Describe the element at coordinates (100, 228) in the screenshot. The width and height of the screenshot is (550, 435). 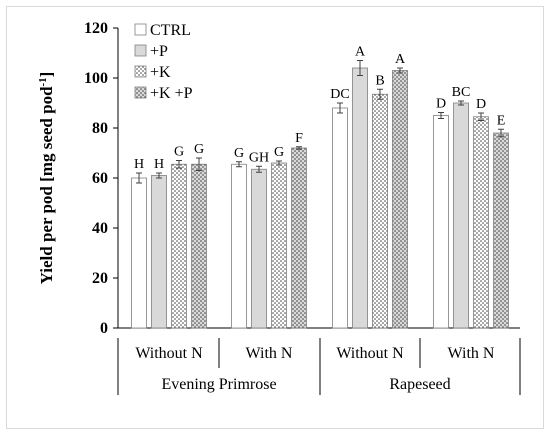
I see `y-tick-label: 40` at that location.